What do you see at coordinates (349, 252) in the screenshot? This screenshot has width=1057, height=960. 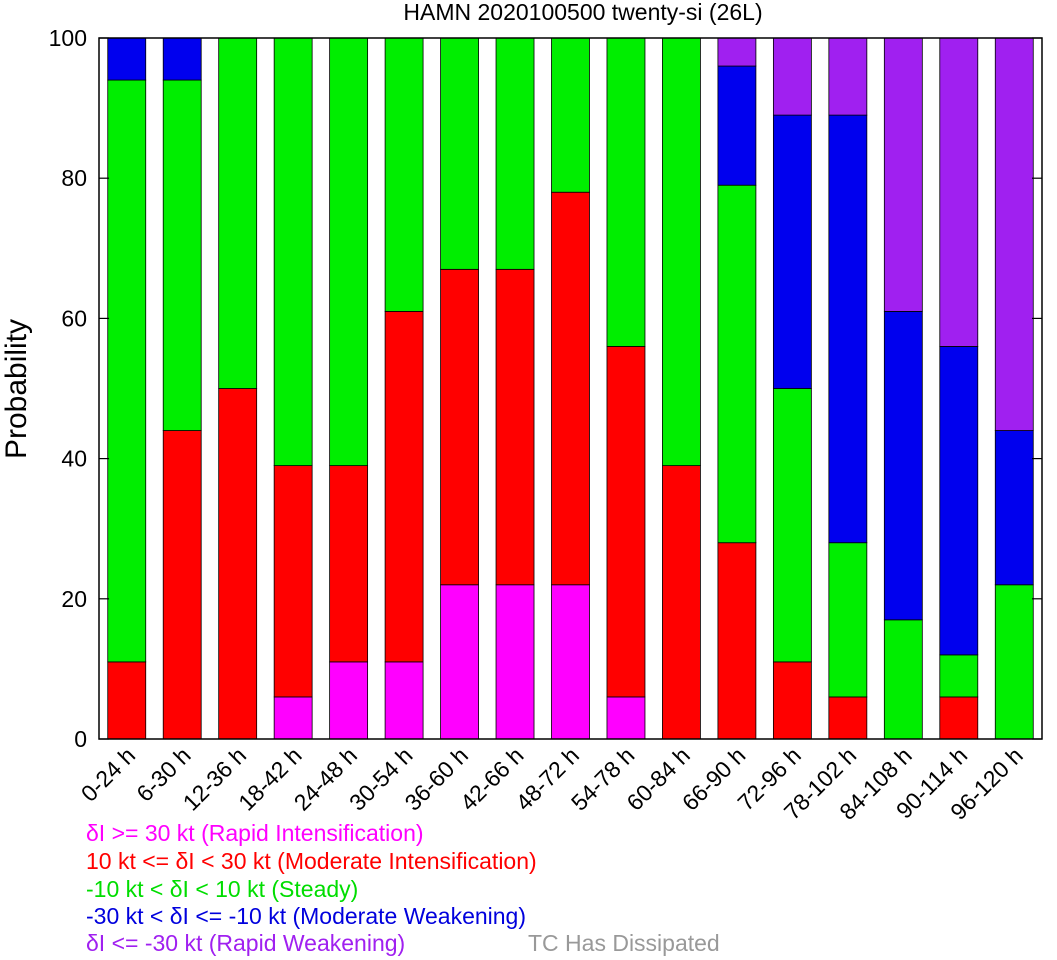 I see `bar-segment-24-48h-s2` at bounding box center [349, 252].